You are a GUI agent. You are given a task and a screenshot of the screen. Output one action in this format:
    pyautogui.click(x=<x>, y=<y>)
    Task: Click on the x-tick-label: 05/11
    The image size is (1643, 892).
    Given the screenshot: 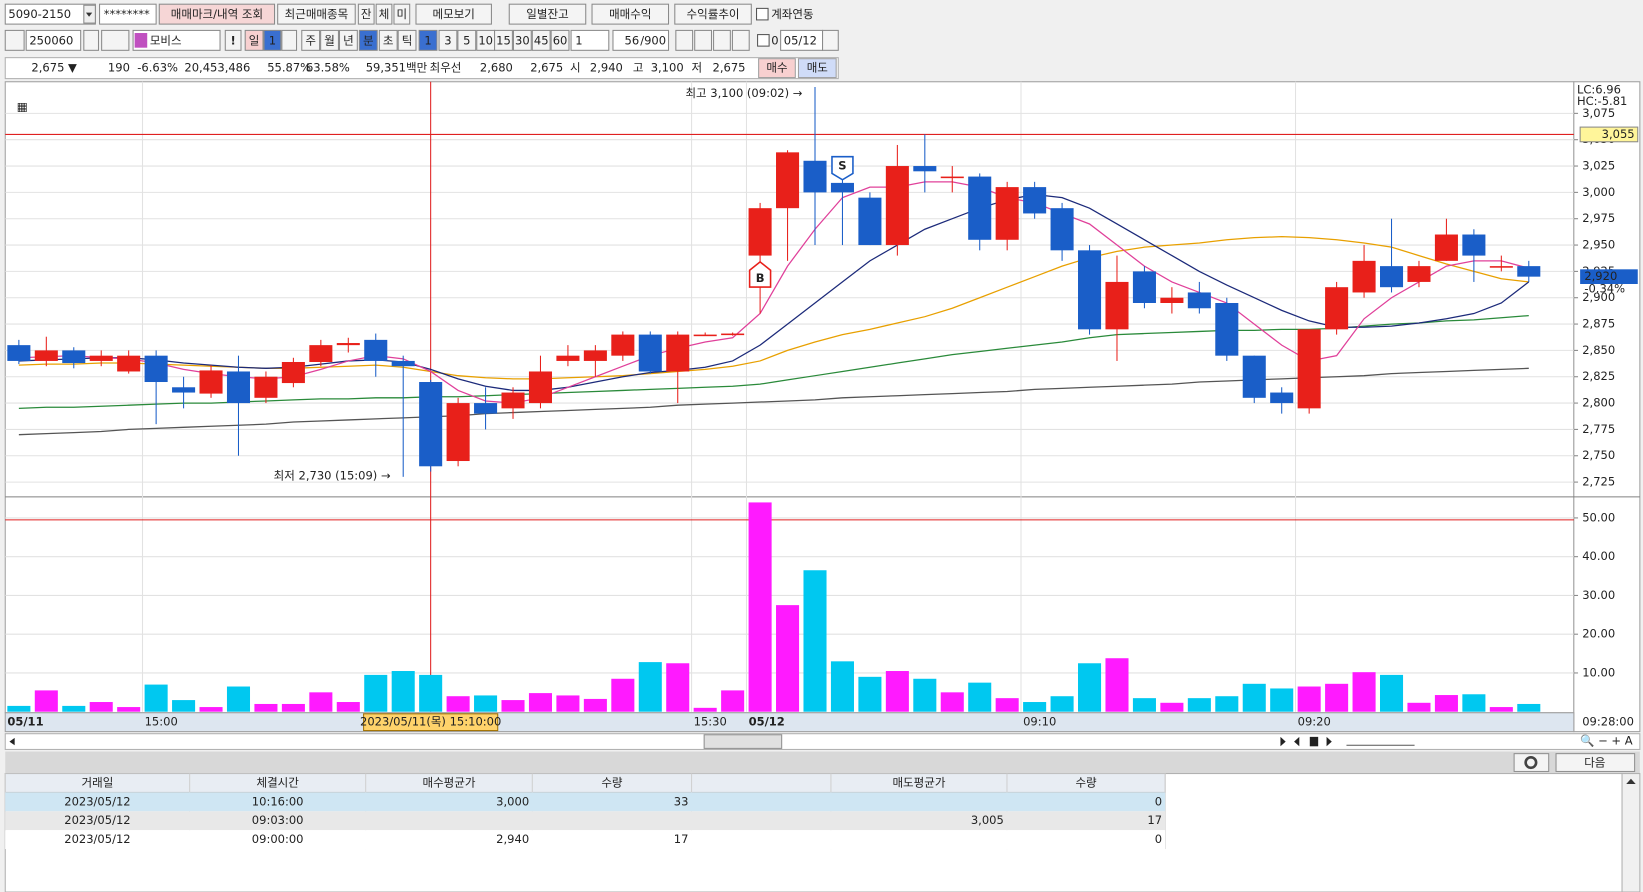 What is the action you would take?
    pyautogui.click(x=25, y=722)
    